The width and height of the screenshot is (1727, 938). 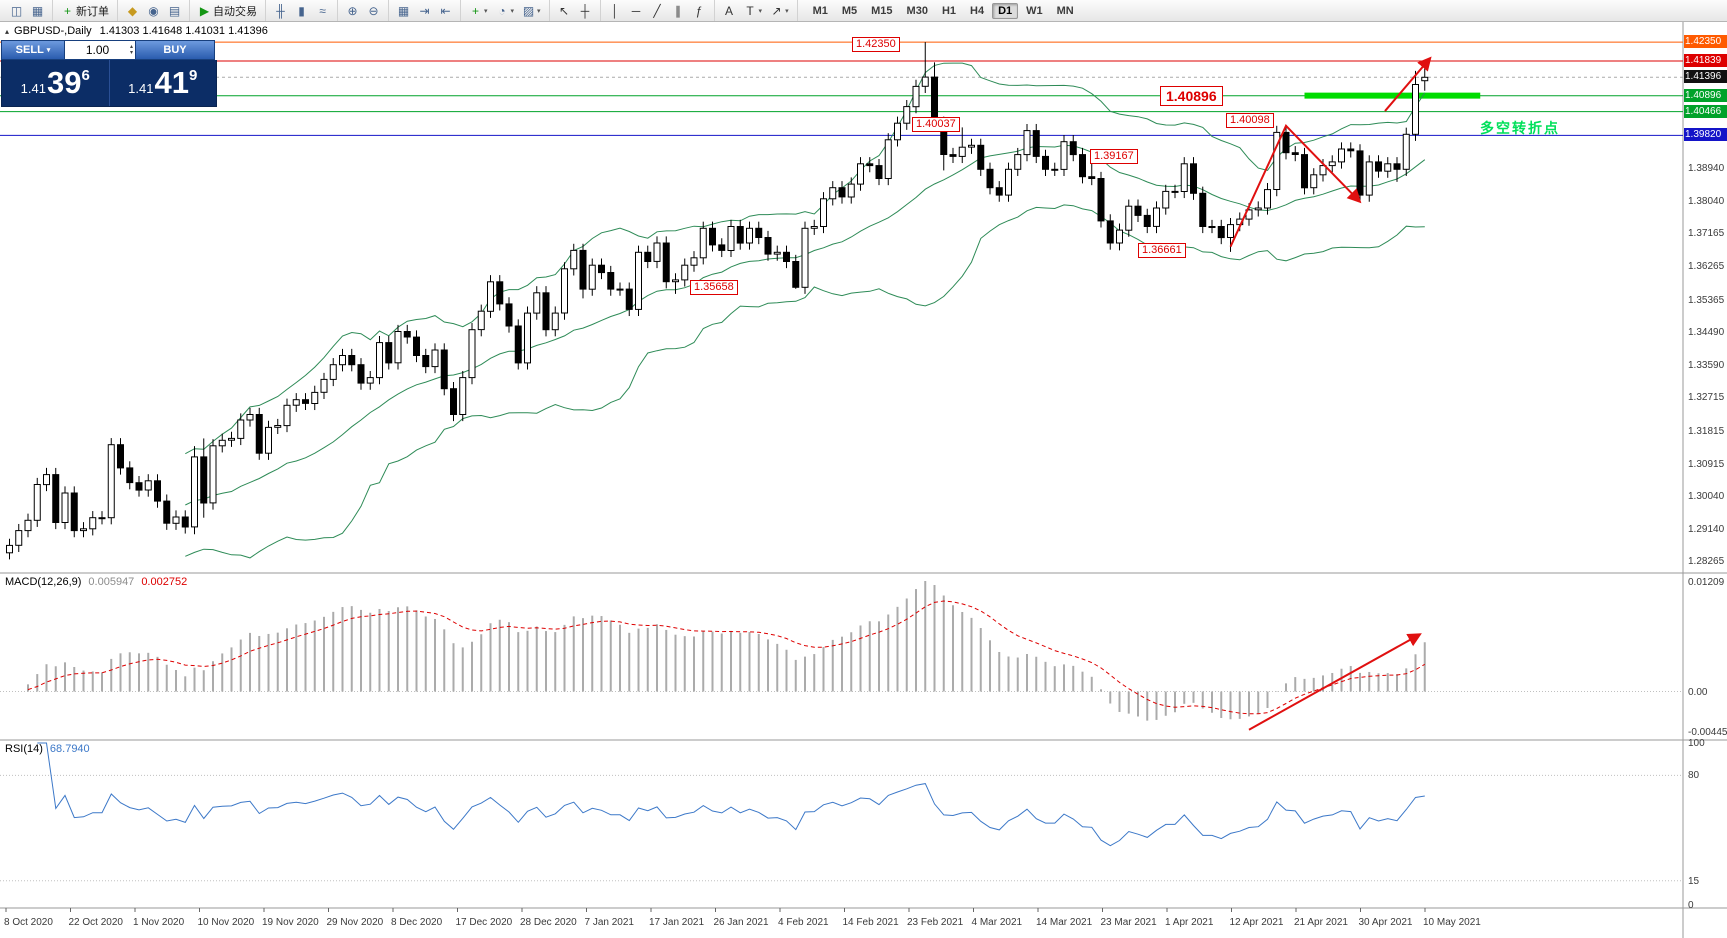 I want to click on price-badge-1.40896: 1.40896, so click(x=1705, y=95).